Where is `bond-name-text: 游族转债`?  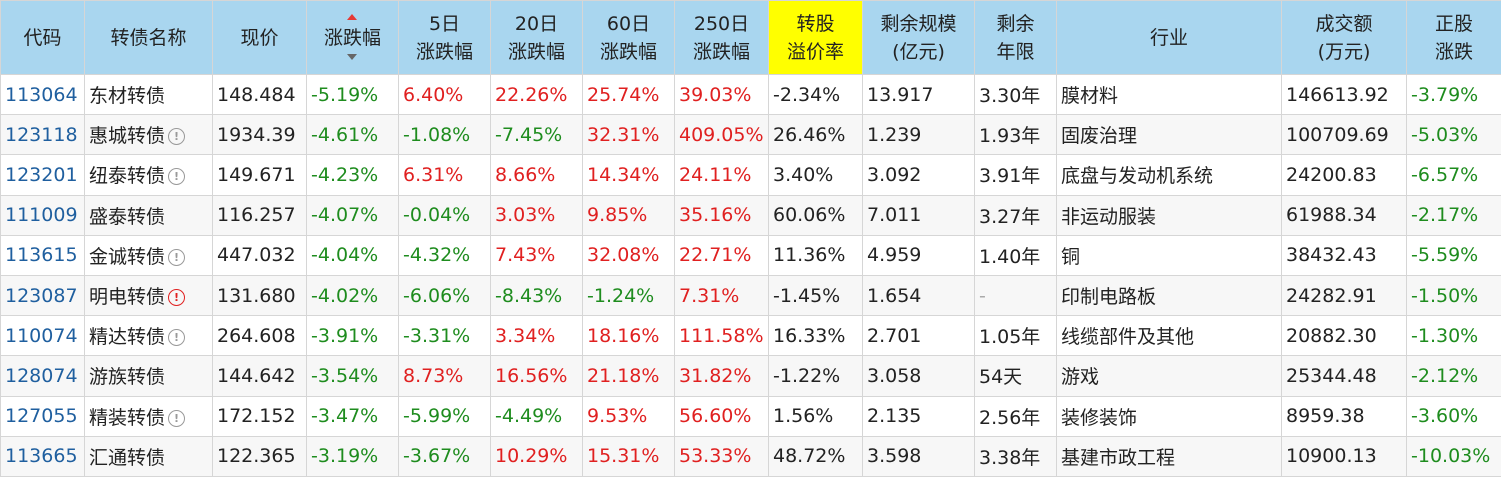
bond-name-text: 游族转债 is located at coordinates (127, 377).